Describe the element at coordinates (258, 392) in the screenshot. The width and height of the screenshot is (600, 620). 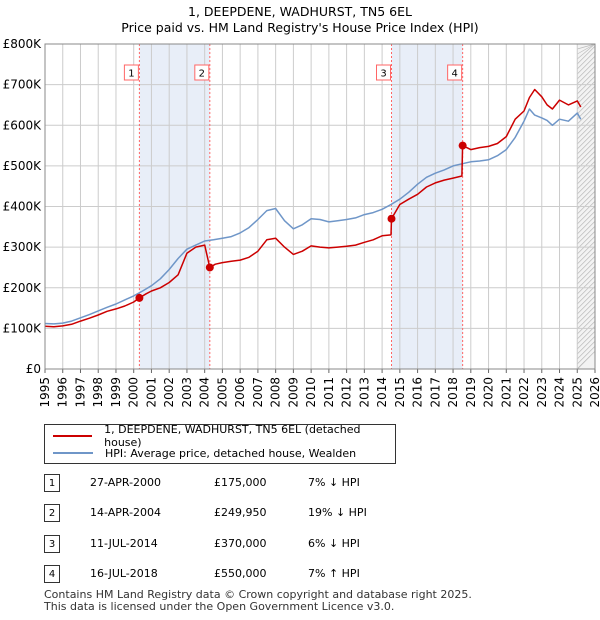
I see `x-tick-label: 2007` at that location.